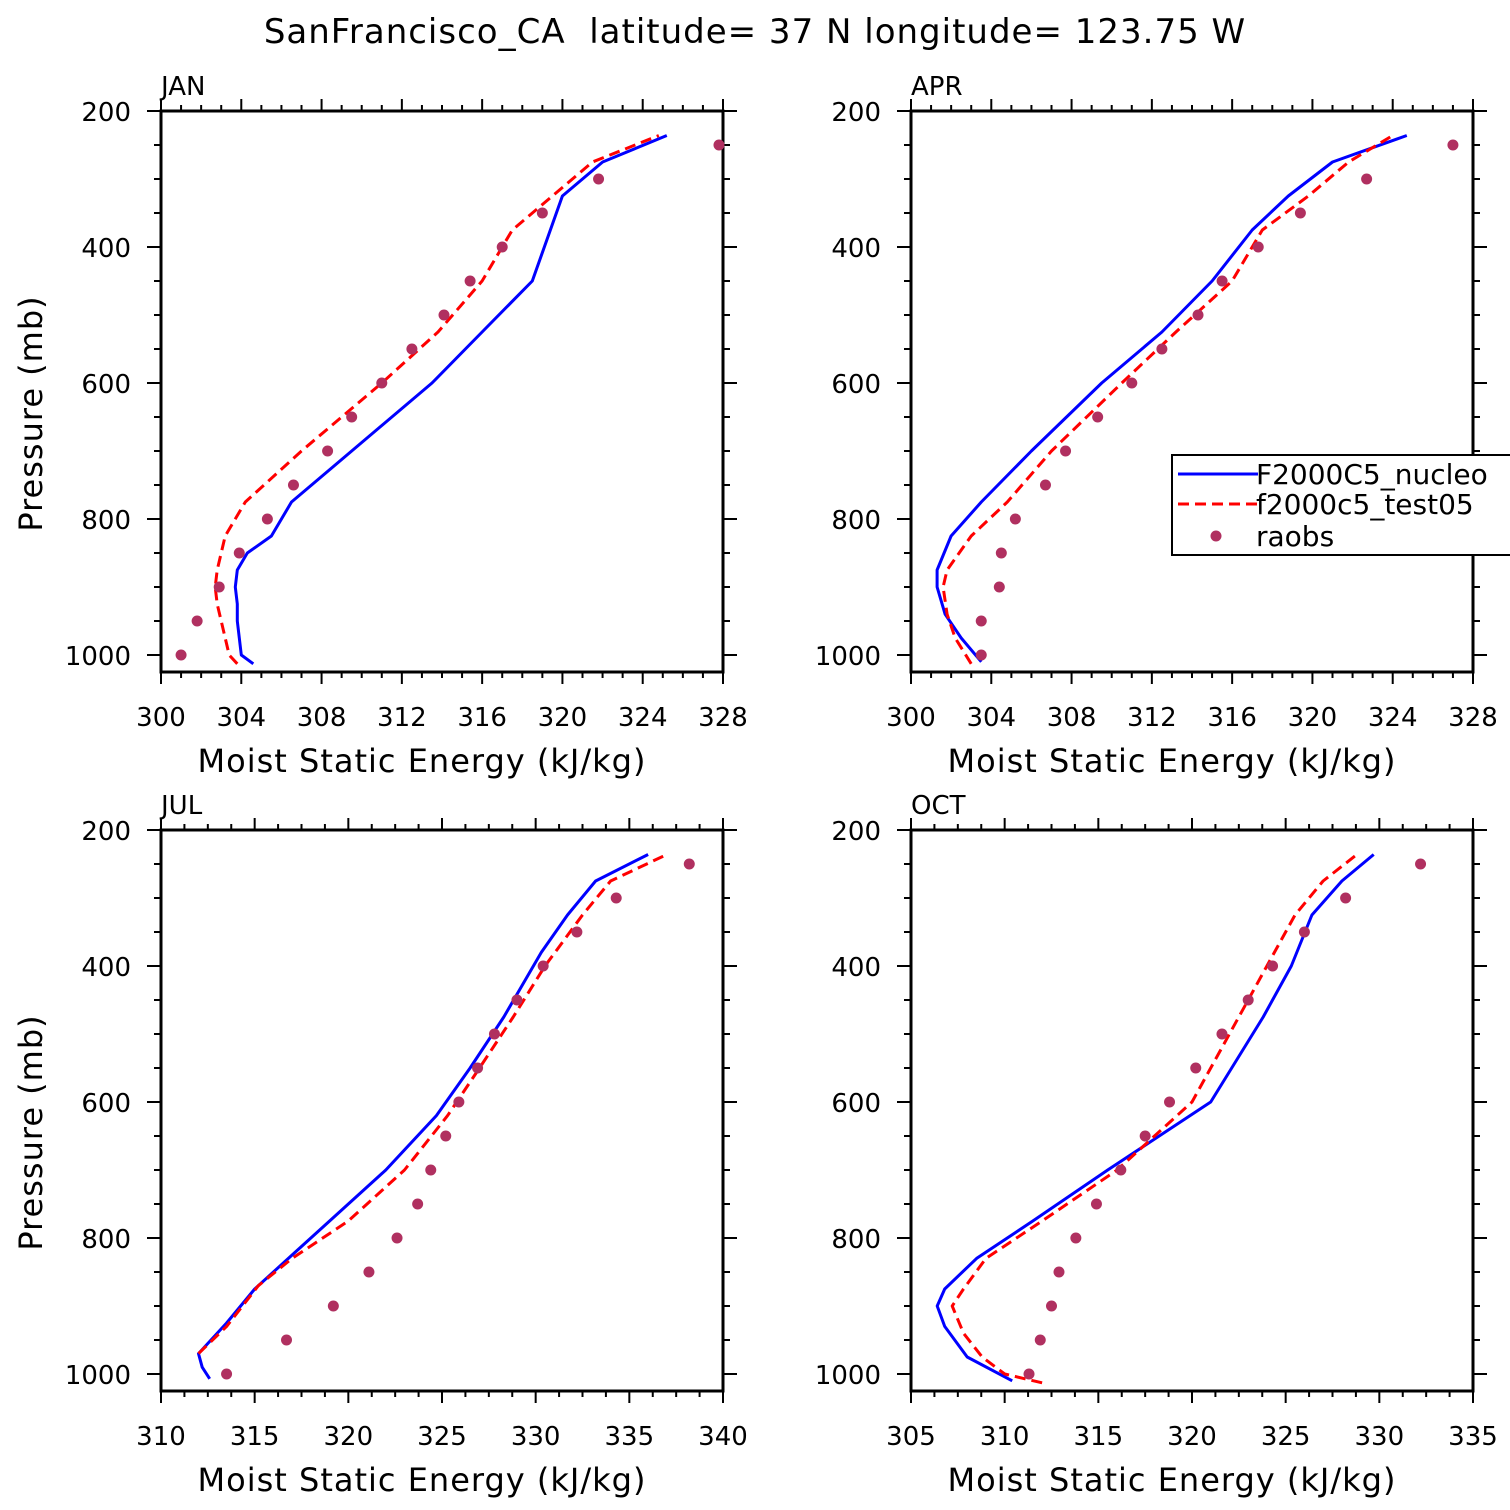 The height and width of the screenshot is (1510, 1510). I want to click on x-tick-label: 316, so click(1232, 718).